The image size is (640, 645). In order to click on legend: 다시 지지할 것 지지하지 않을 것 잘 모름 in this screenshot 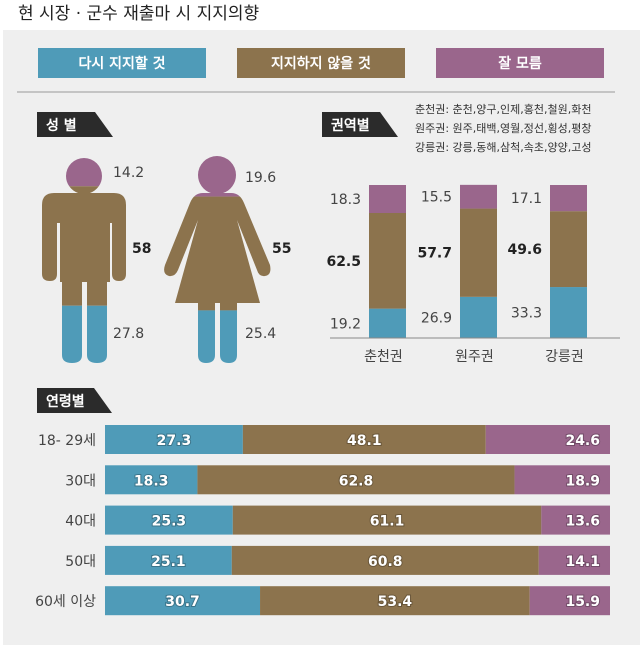, I will do `click(321, 63)`.